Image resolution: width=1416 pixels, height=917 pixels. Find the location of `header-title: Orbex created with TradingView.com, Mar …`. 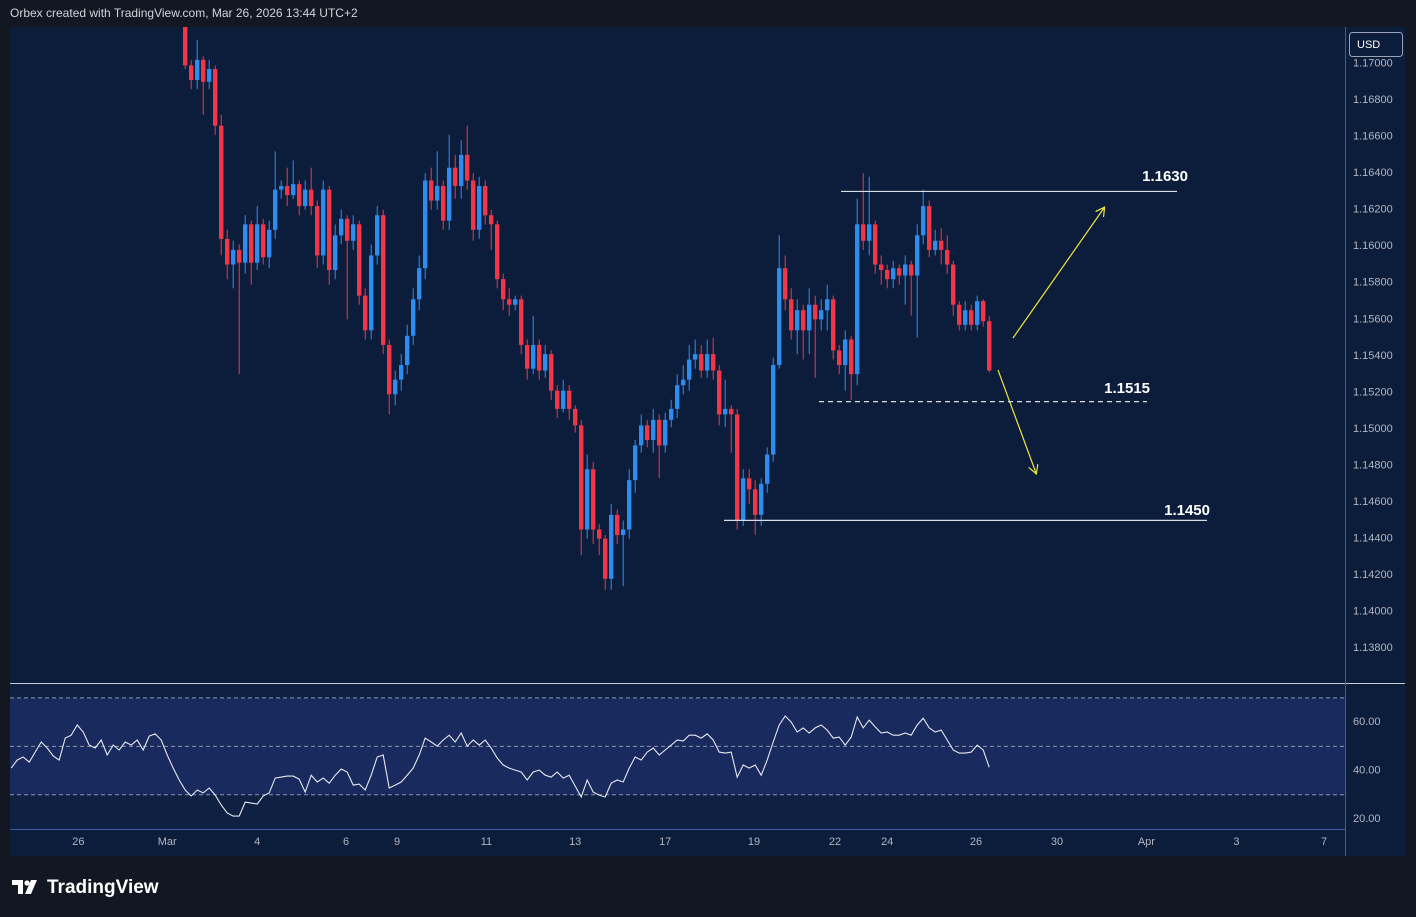

header-title: Orbex created with TradingView.com, Mar … is located at coordinates (184, 13).